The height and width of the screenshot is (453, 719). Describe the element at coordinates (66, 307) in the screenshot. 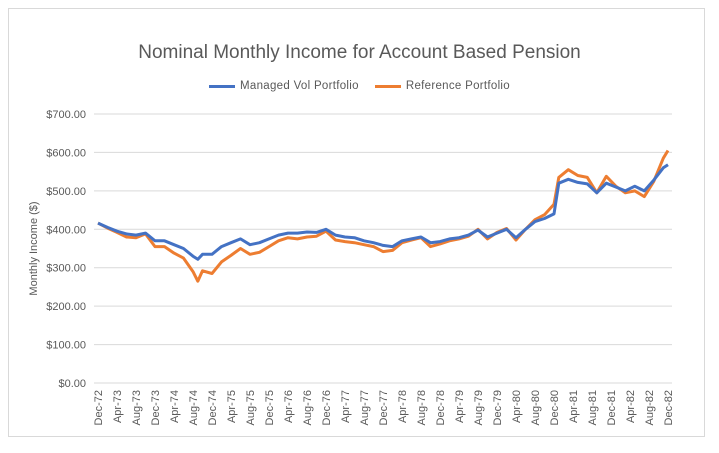

I see `y-tick-label: $200.00` at that location.